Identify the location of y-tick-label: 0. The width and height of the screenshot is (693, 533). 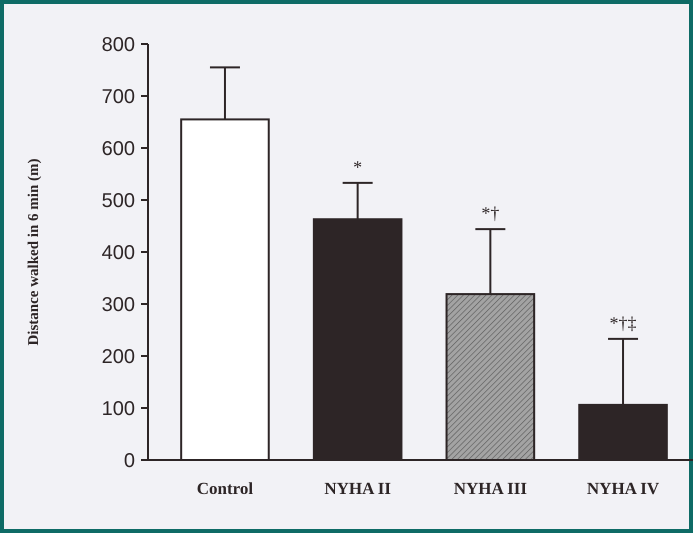
(129, 461).